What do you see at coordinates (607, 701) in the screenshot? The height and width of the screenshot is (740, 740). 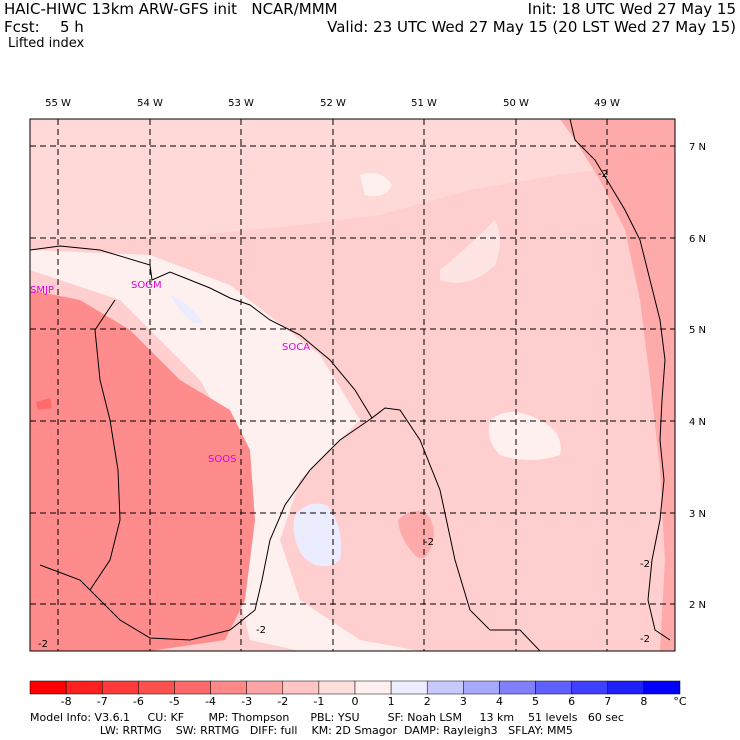 I see `colorbar-level: 7` at bounding box center [607, 701].